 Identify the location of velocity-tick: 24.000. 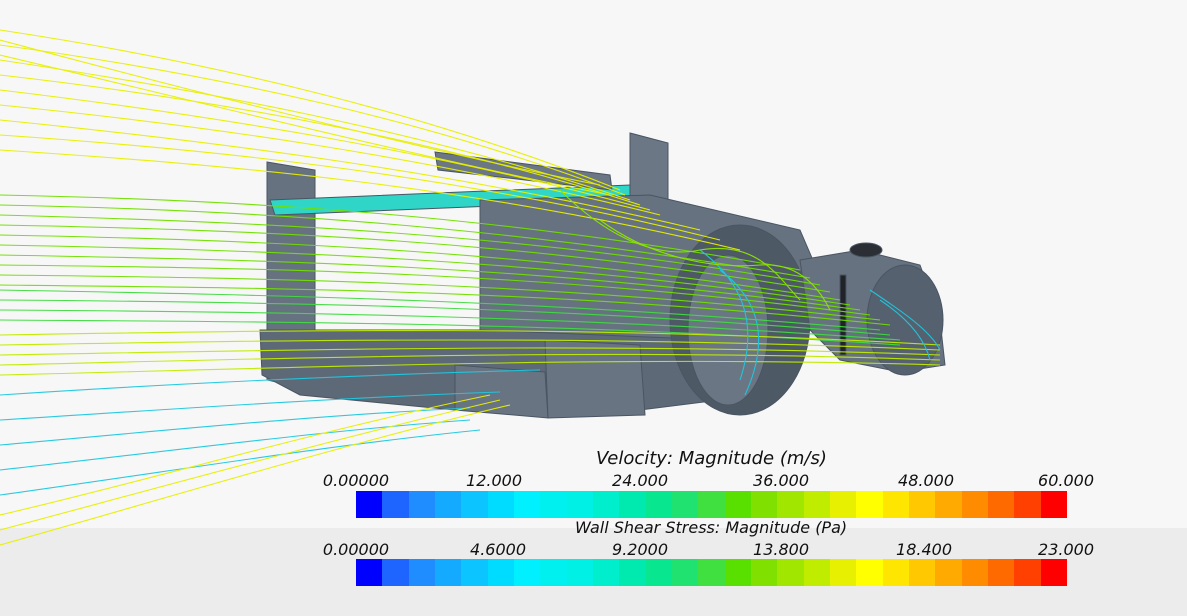
(640, 480).